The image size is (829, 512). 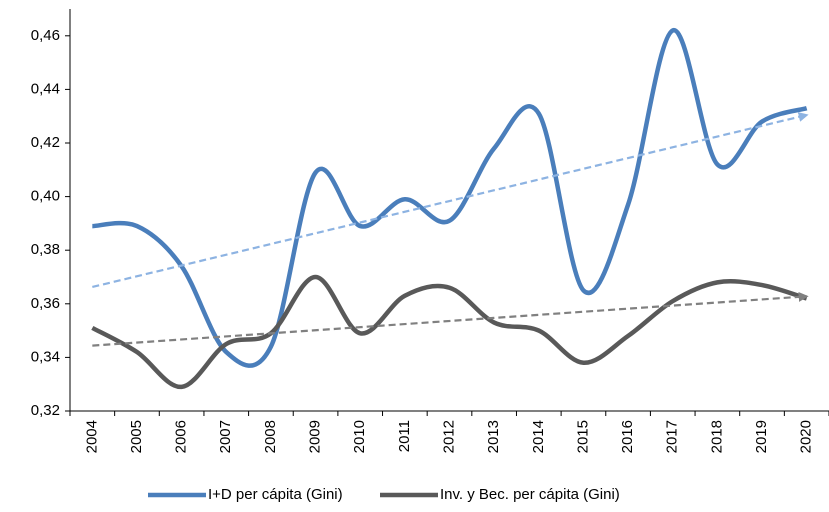 What do you see at coordinates (716, 436) in the screenshot?
I see `x-tick-label: 2018` at bounding box center [716, 436].